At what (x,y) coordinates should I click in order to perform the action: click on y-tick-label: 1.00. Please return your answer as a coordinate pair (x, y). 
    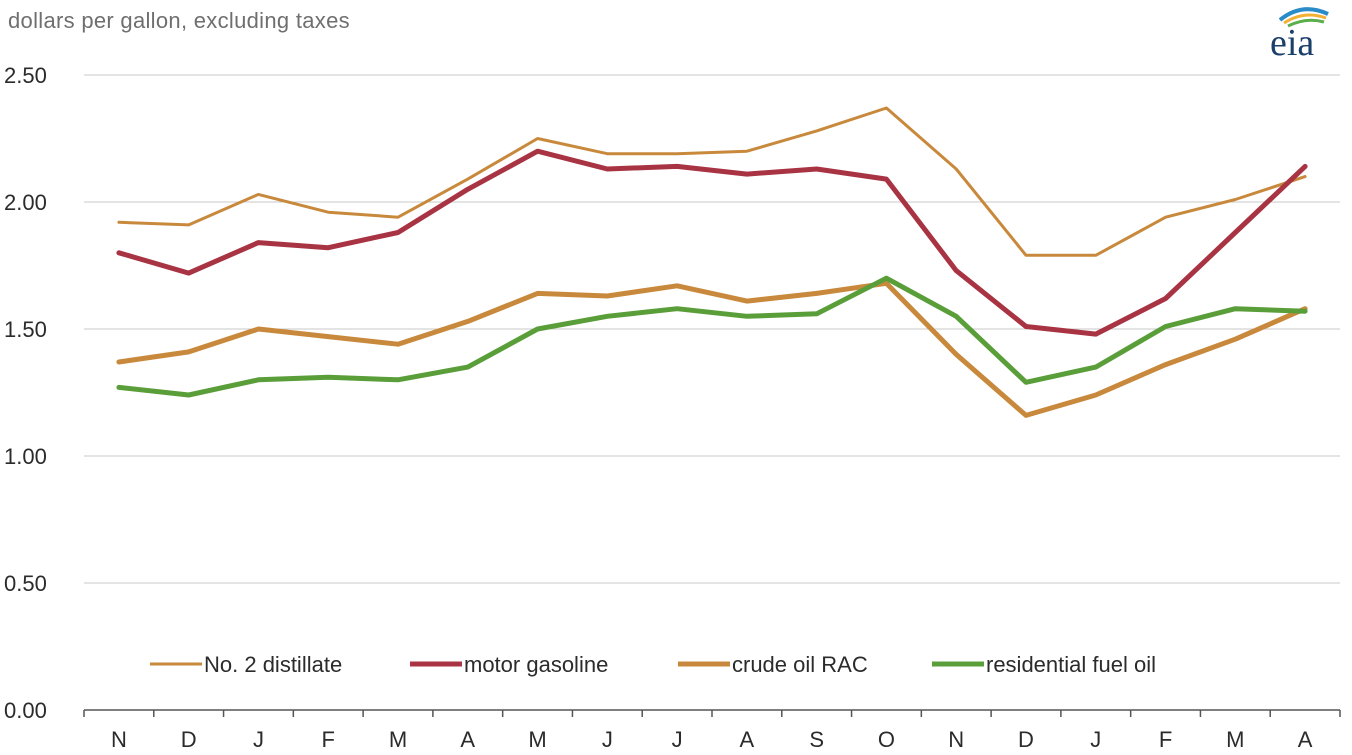
    Looking at the image, I should click on (25, 456).